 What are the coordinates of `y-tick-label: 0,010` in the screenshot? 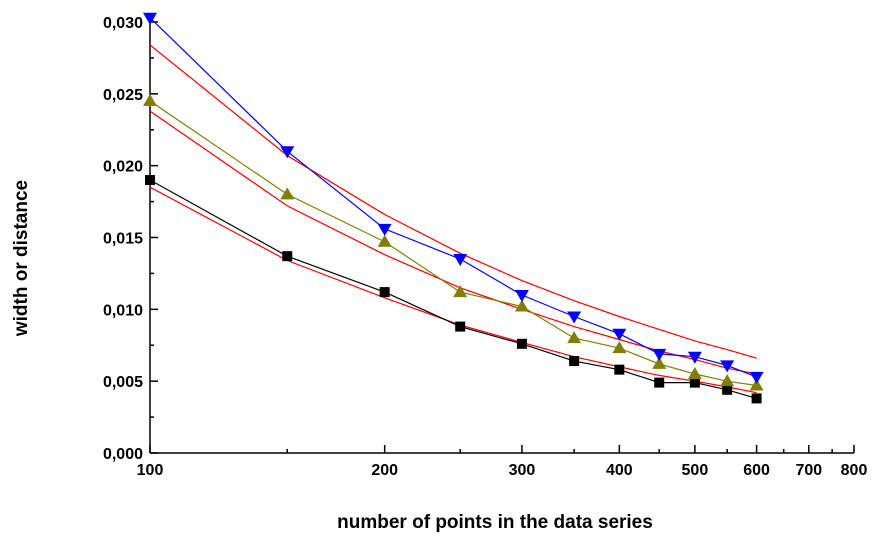 It's located at (123, 310).